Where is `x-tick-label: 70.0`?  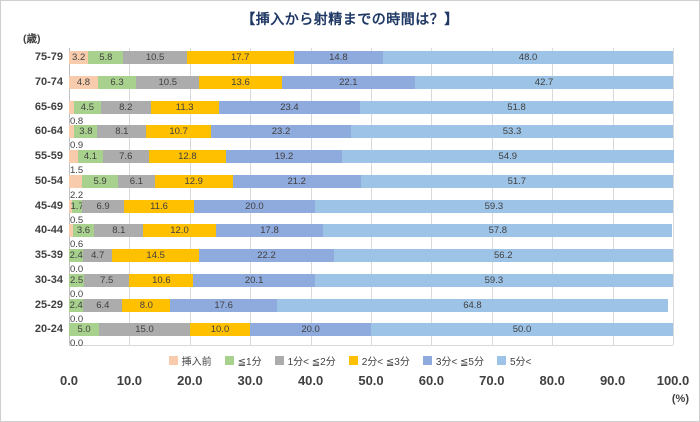 x-tick-label: 70.0 is located at coordinates (492, 380).